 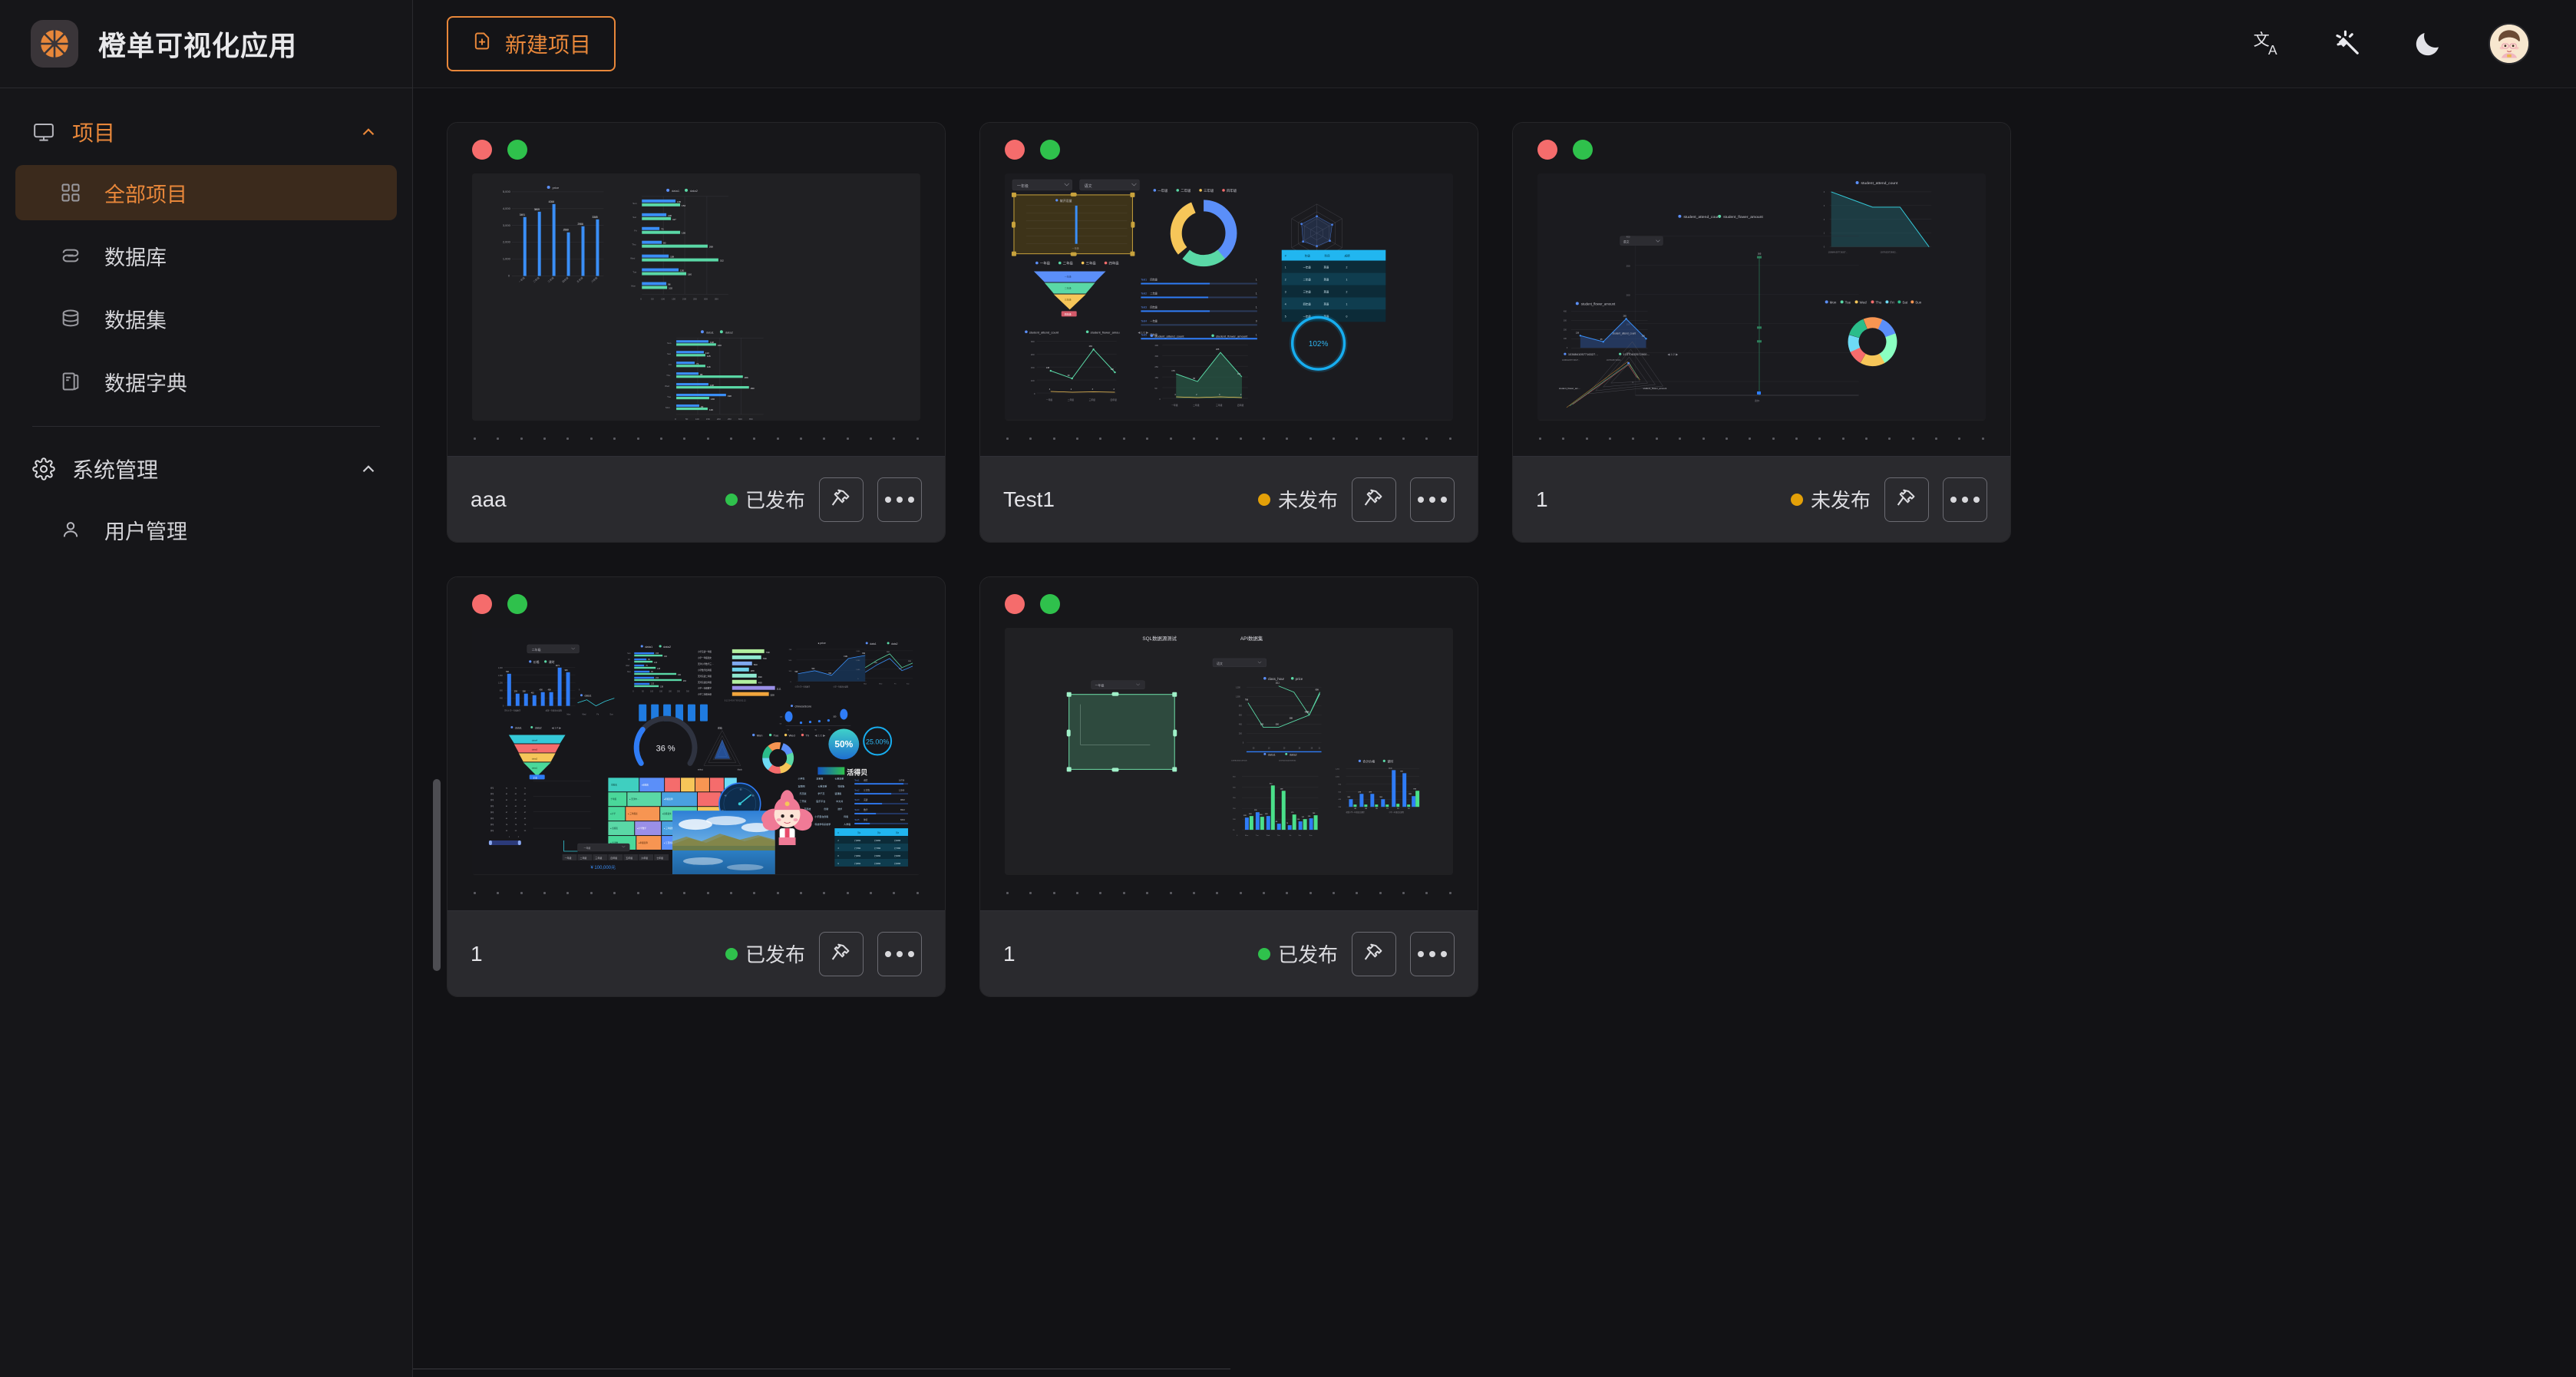 What do you see at coordinates (1228, 786) in the screenshot?
I see `project-card: SQL数据源测试 API数据集 语文 一年级` at bounding box center [1228, 786].